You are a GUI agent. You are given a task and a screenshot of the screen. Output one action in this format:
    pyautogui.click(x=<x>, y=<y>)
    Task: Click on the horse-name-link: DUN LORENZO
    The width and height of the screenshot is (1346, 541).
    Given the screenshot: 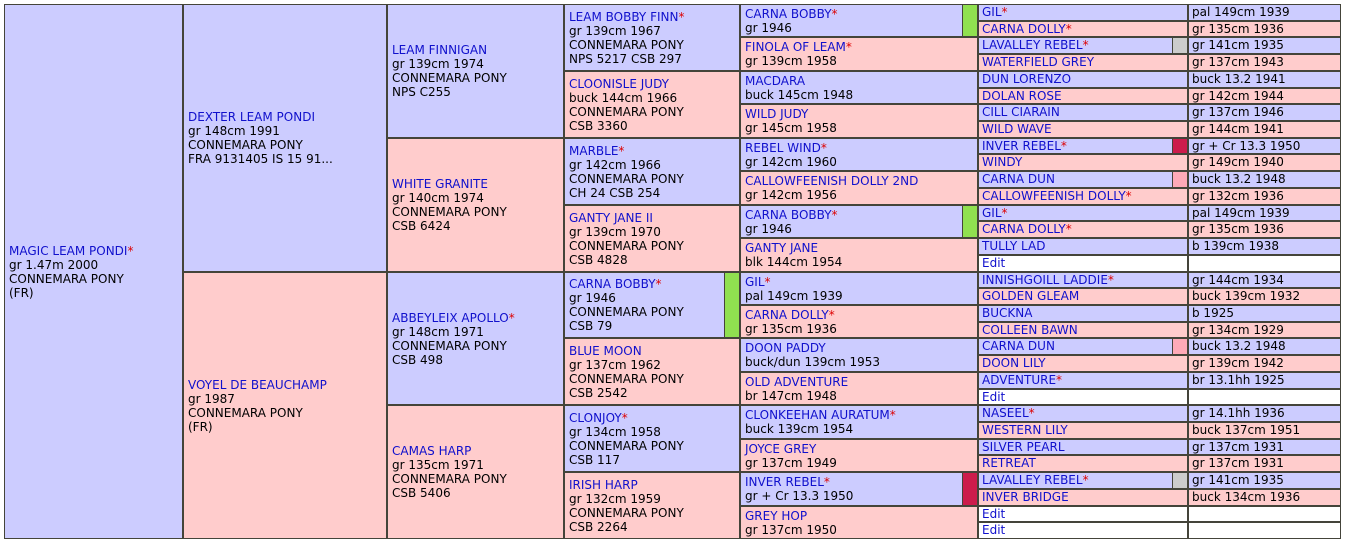 What is the action you would take?
    pyautogui.click(x=1026, y=79)
    